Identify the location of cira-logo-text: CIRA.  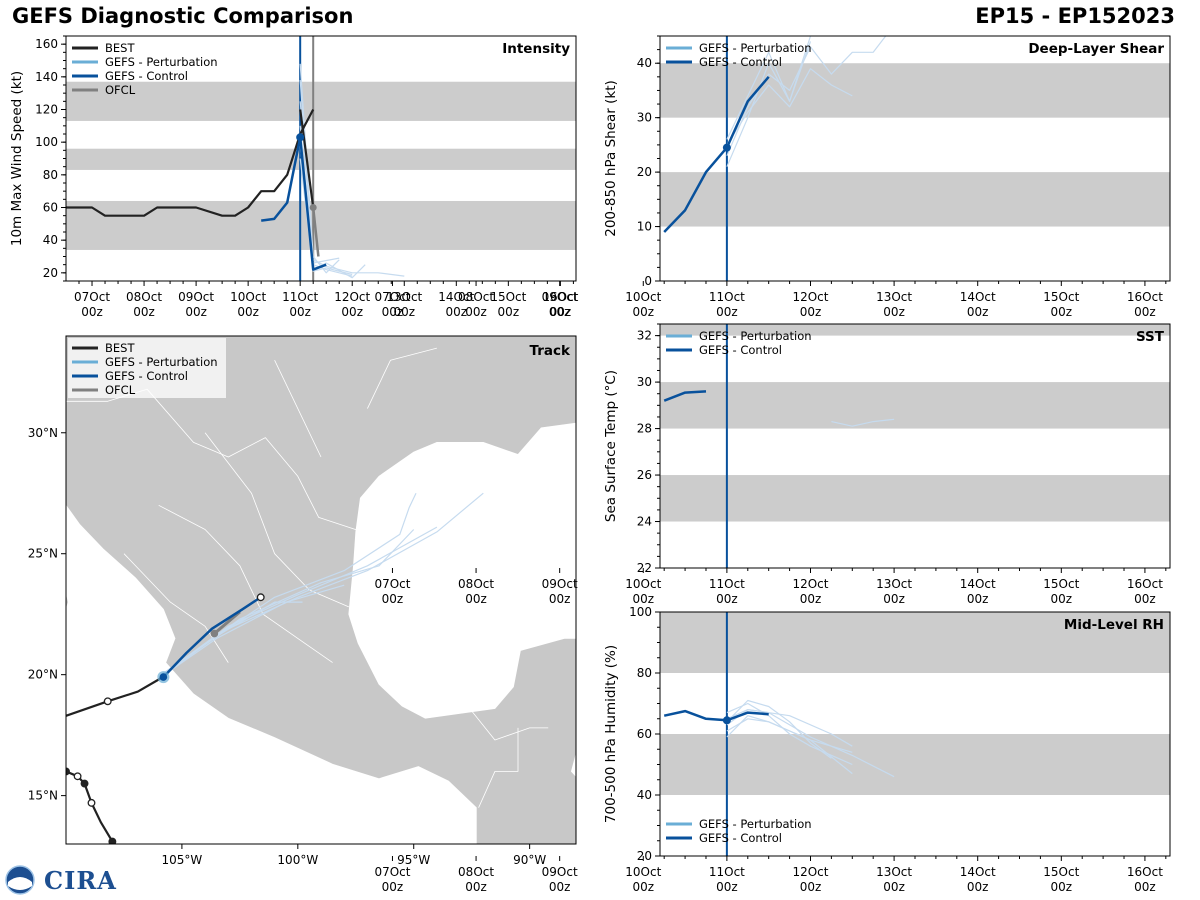
(80, 880).